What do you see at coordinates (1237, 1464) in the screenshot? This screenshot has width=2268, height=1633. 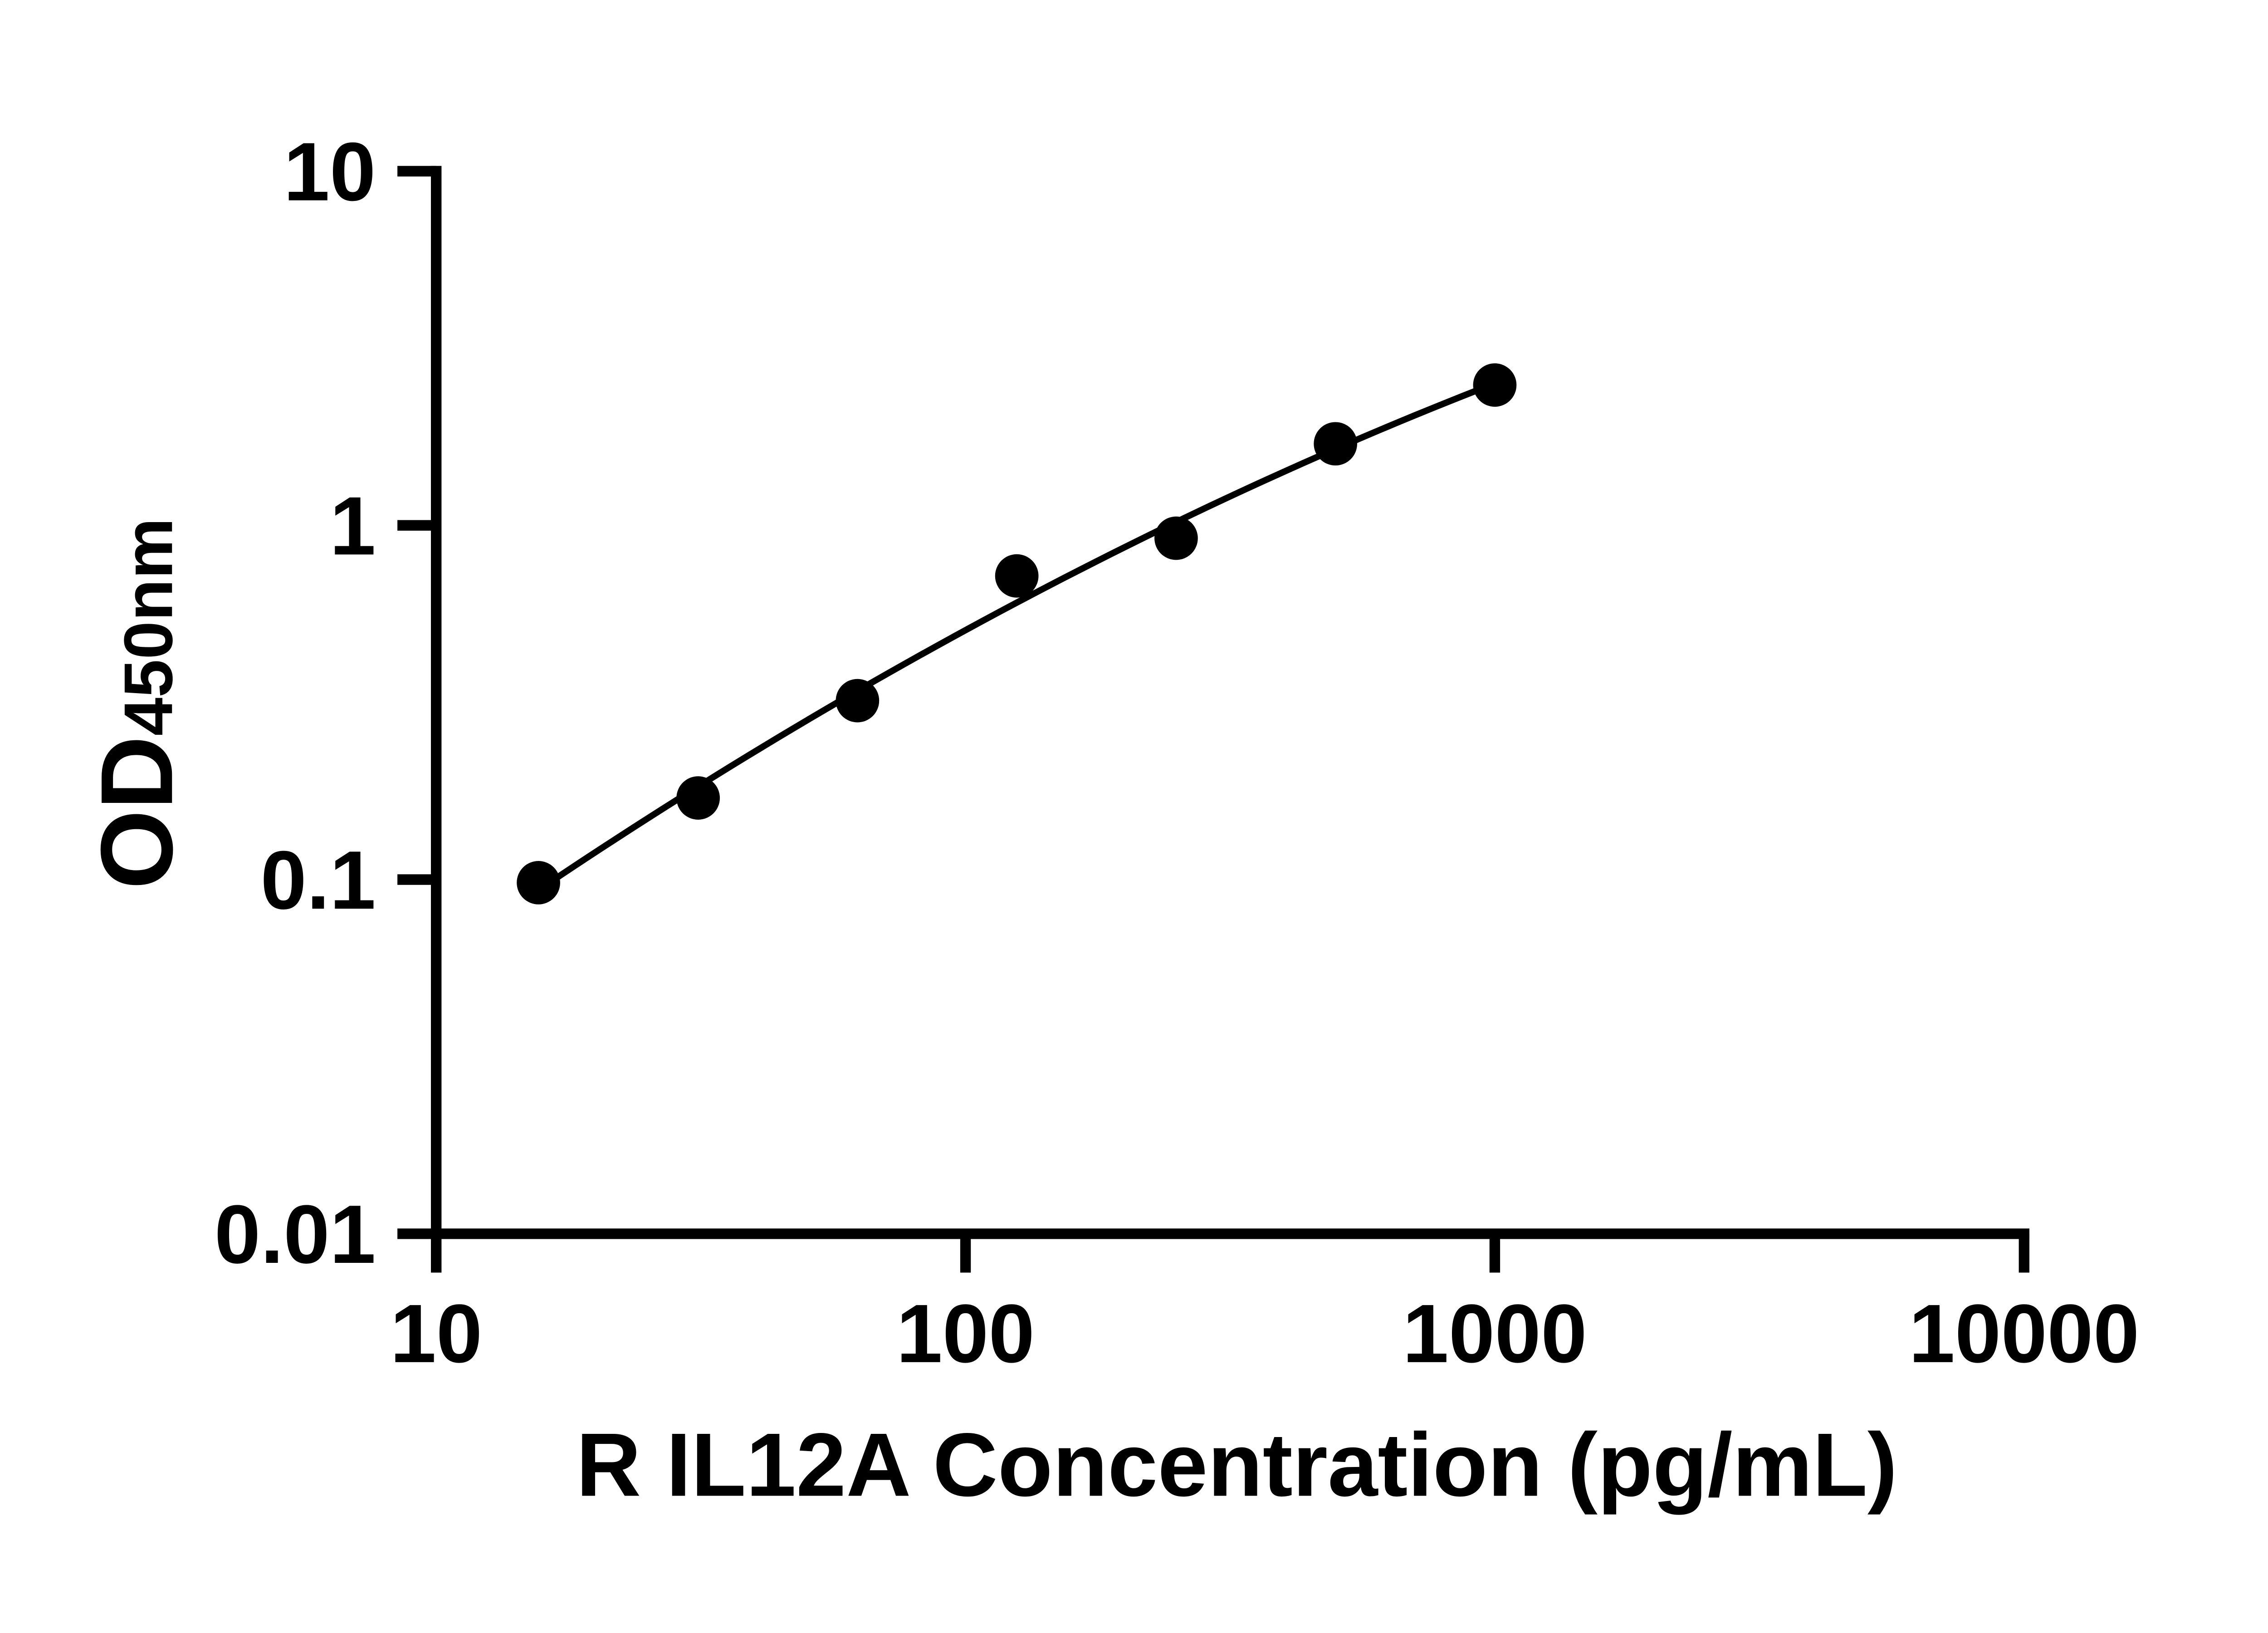 I see `x-axis-title: R IL12A Concentration (pg/mL)` at bounding box center [1237, 1464].